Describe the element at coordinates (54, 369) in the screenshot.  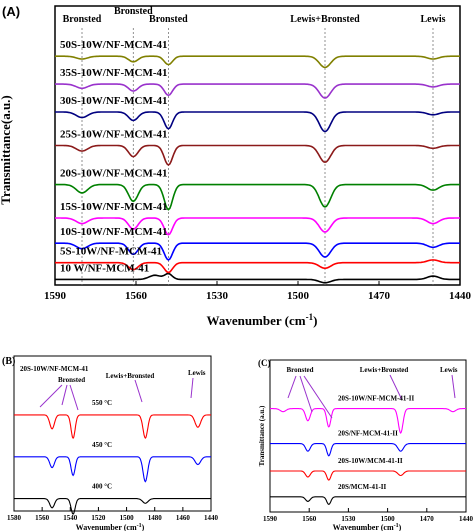
I see `panel-b-sample-label: 20S-10W/NF-MCM-41` at that location.